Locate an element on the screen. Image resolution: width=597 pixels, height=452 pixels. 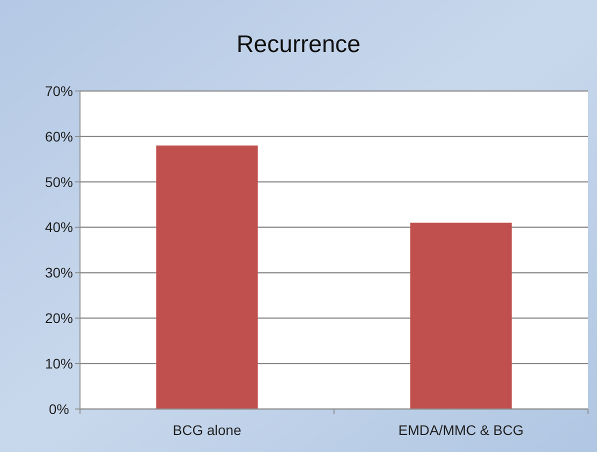
x-tick-label: EMDA/MMC & BCG is located at coordinates (461, 430).